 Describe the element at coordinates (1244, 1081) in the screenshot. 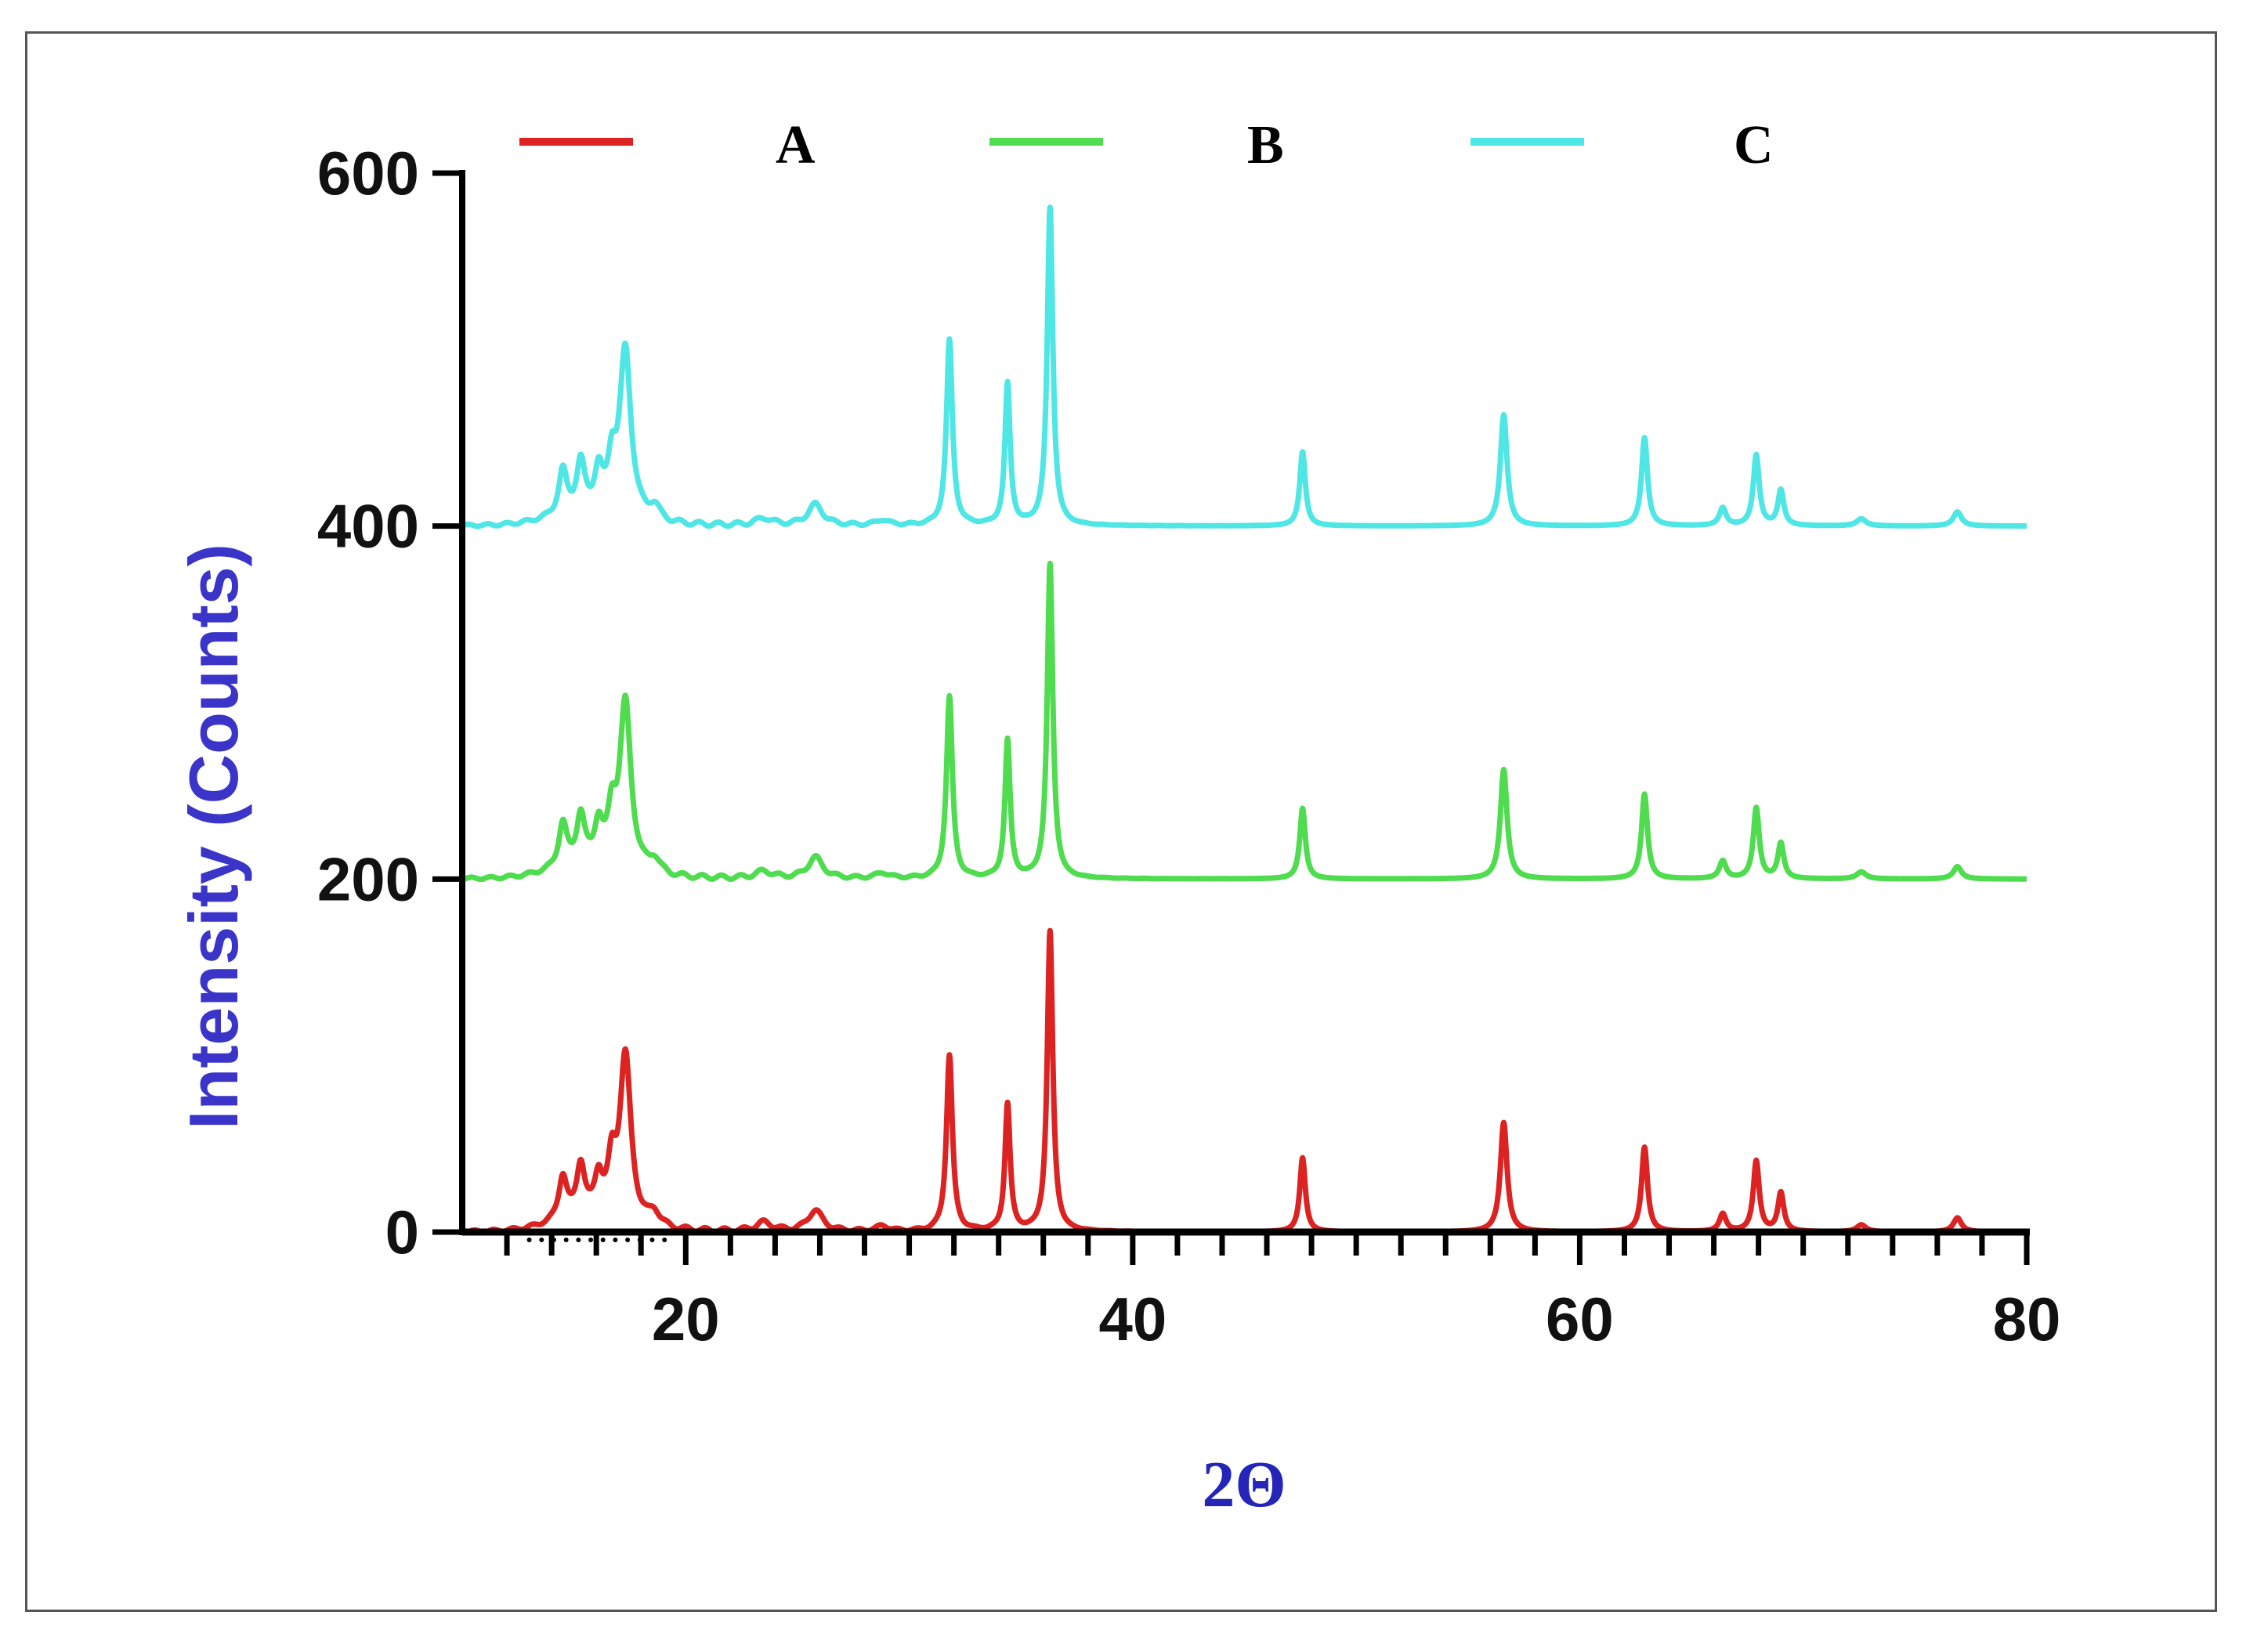

I see `series-line-A` at that location.